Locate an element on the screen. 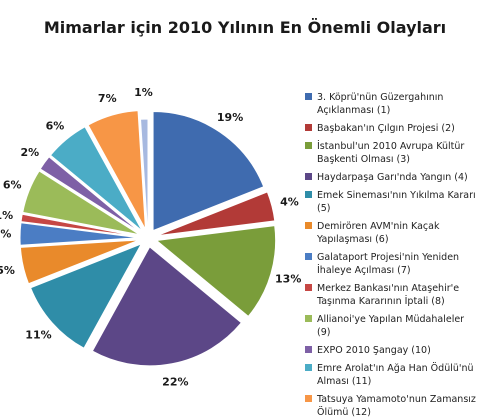 The width and height of the screenshot is (490, 418). legend-item-9: Allianoi'ye Yapılan Müdahaleler (9) is located at coordinates (384, 326).